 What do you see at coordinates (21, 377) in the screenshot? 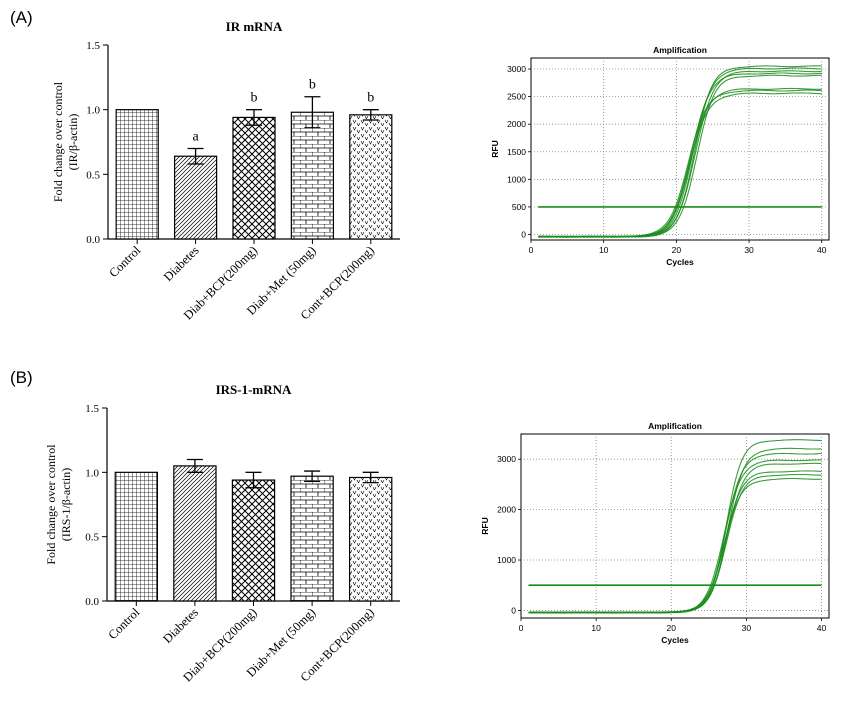
I see `panel-label-b: (B)` at bounding box center [21, 377].